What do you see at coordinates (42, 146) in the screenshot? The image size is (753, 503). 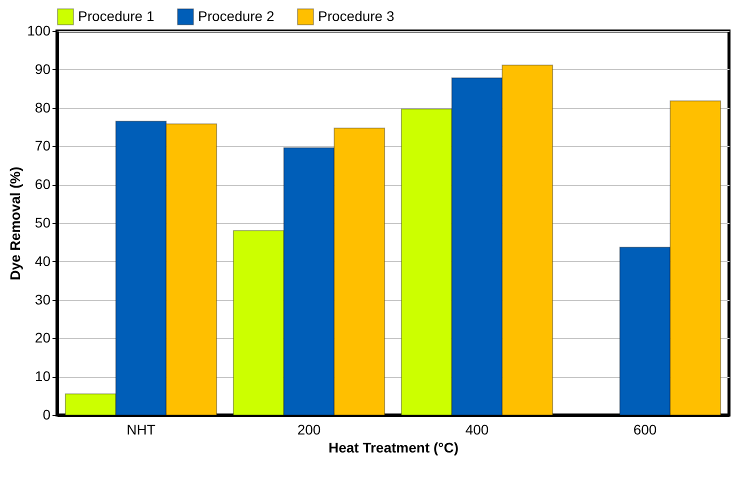 I see `y-tick-label: 70` at bounding box center [42, 146].